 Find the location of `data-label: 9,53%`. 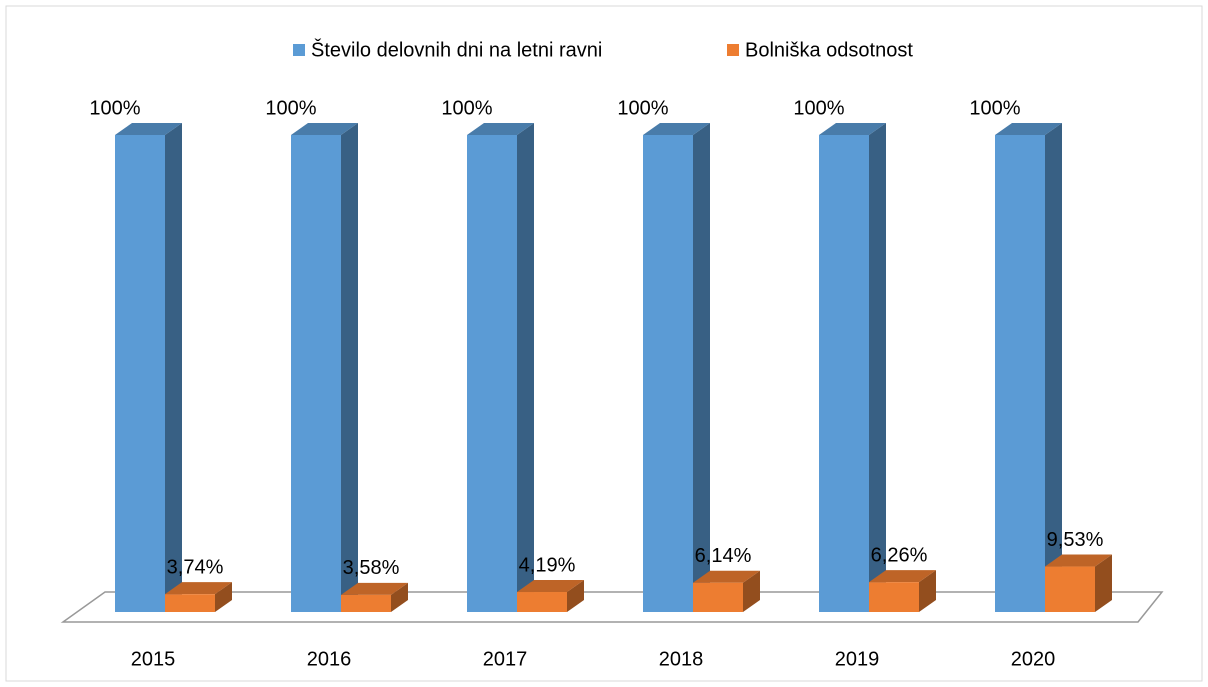

data-label: 9,53% is located at coordinates (1075, 540).